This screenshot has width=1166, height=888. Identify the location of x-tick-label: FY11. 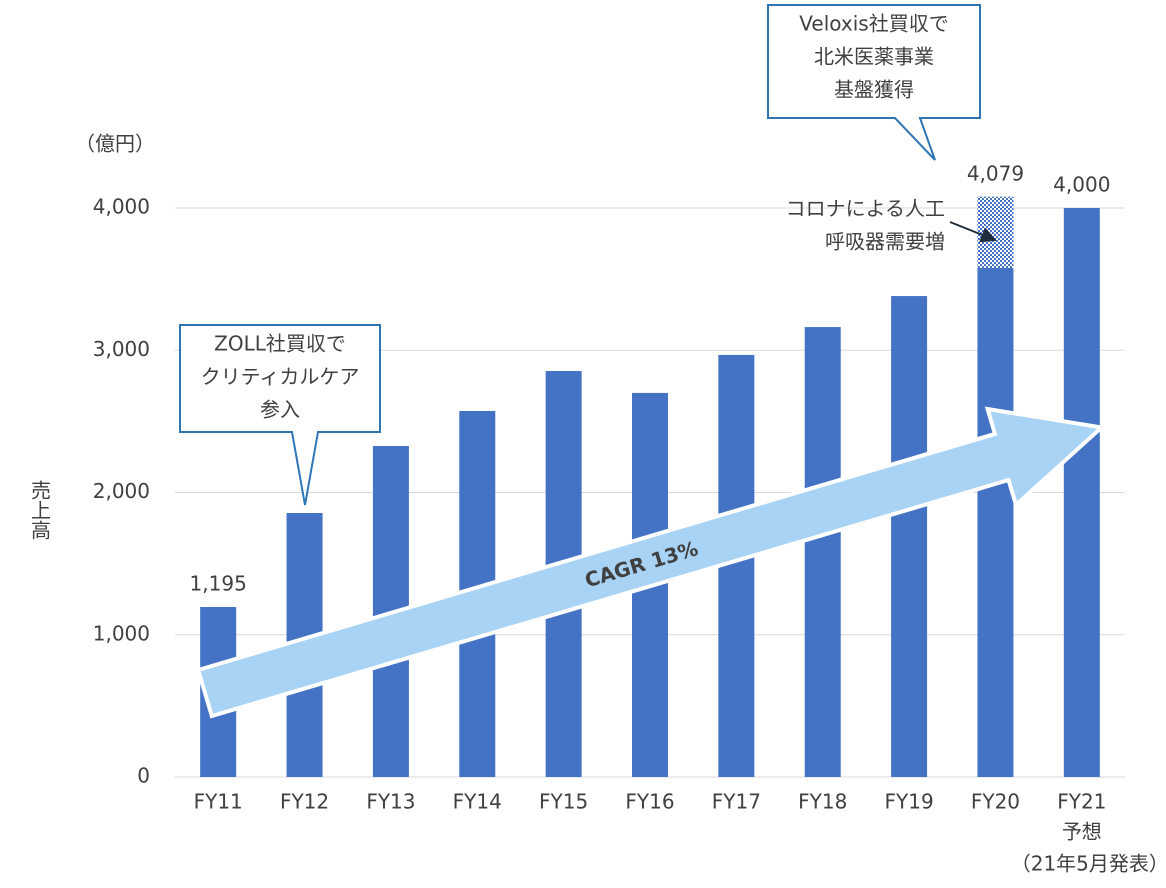
(218, 802).